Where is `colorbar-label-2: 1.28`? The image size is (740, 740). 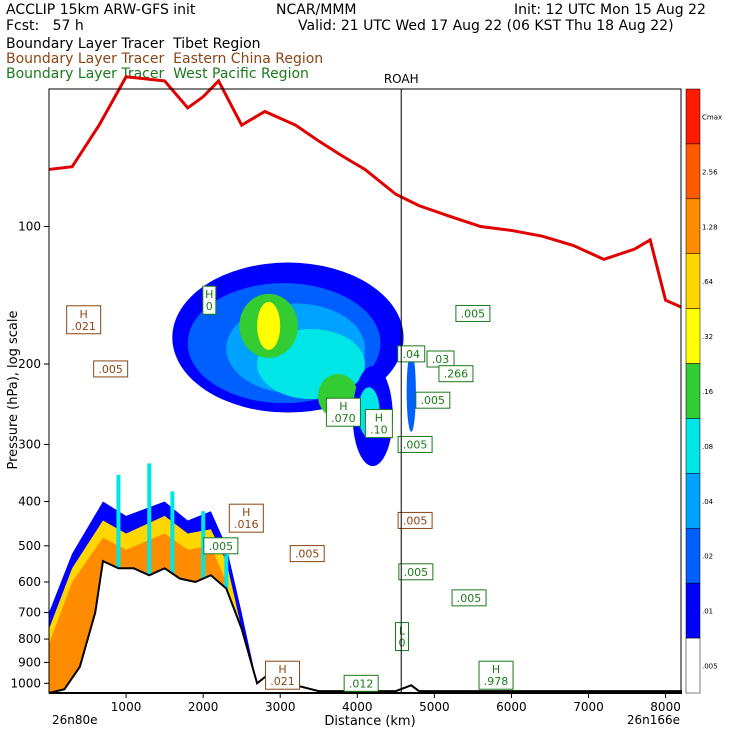 colorbar-label-2: 1.28 is located at coordinates (710, 227).